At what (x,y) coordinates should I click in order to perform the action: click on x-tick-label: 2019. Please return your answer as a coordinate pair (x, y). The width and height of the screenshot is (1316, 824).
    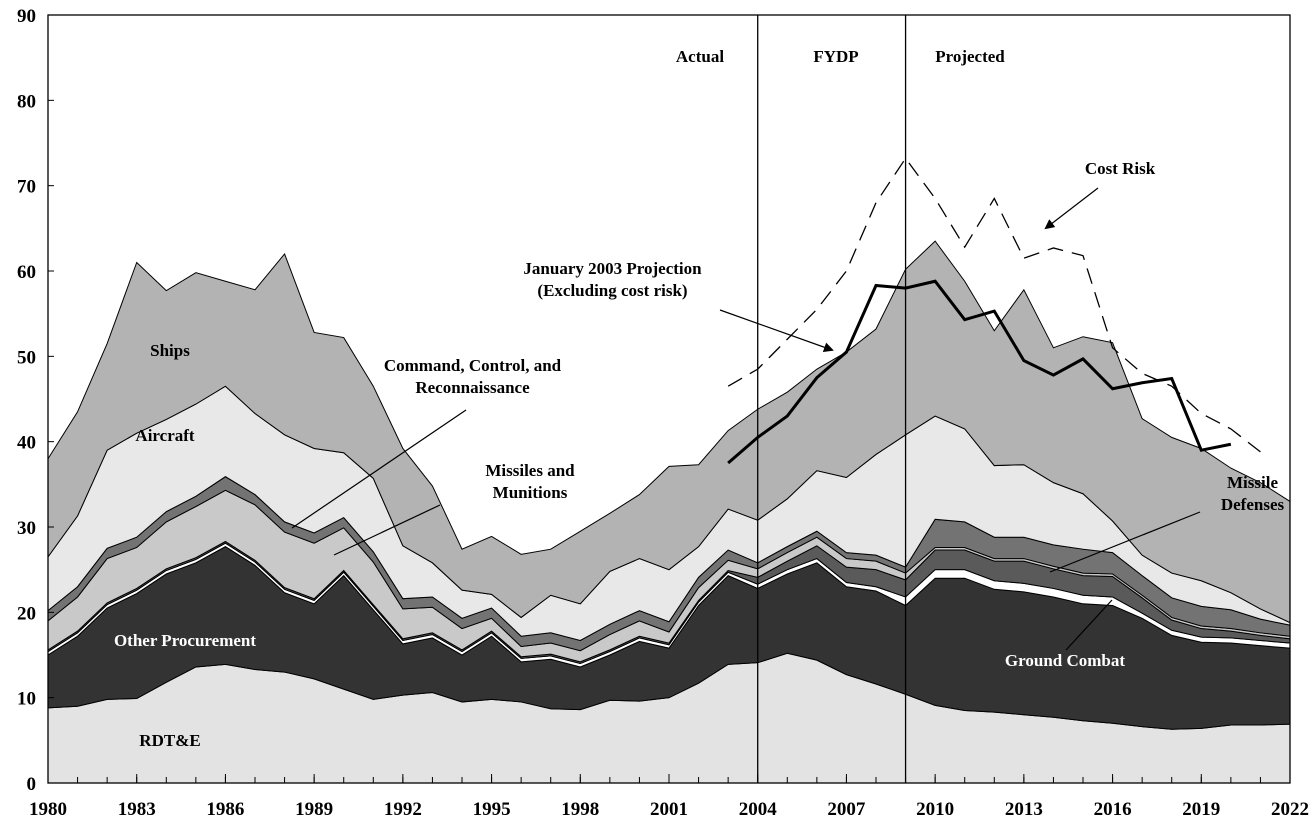
    Looking at the image, I should click on (1201, 809).